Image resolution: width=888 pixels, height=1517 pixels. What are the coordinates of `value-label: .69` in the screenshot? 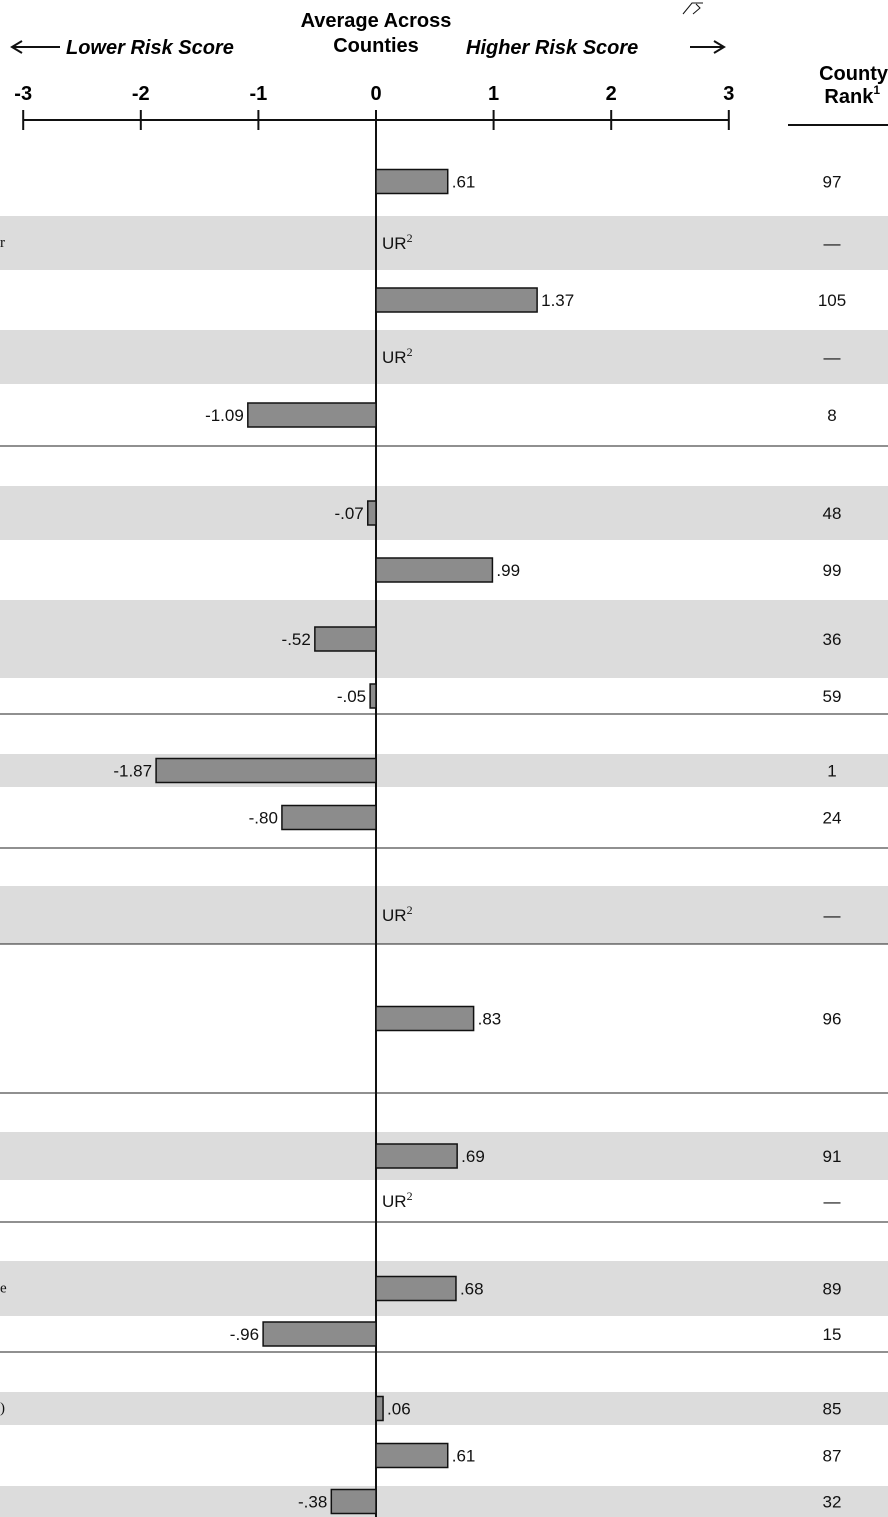 It's located at (473, 1156).